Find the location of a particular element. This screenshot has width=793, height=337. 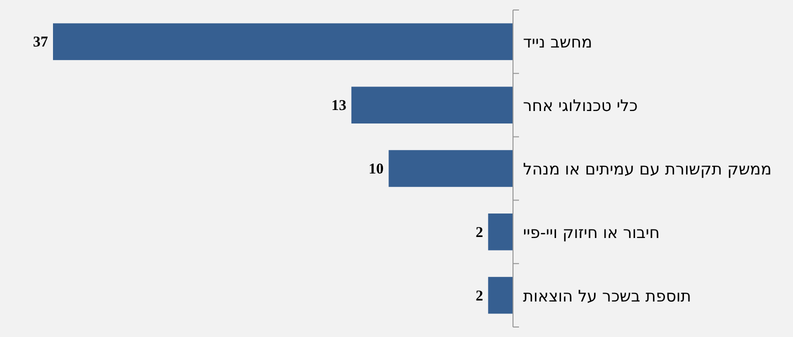

y-tick-label: תוספת בשכר על הוצאות is located at coordinates (607, 296).